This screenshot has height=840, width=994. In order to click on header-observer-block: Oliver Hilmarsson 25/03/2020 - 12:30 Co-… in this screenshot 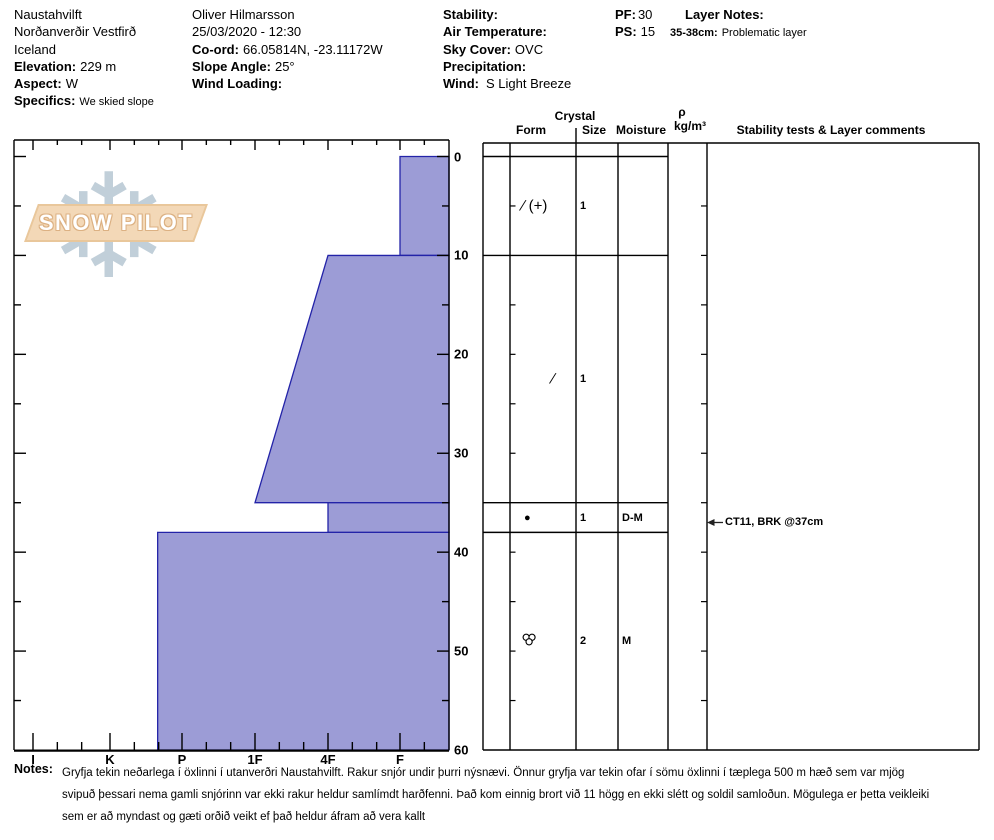, I will do `click(287, 49)`.